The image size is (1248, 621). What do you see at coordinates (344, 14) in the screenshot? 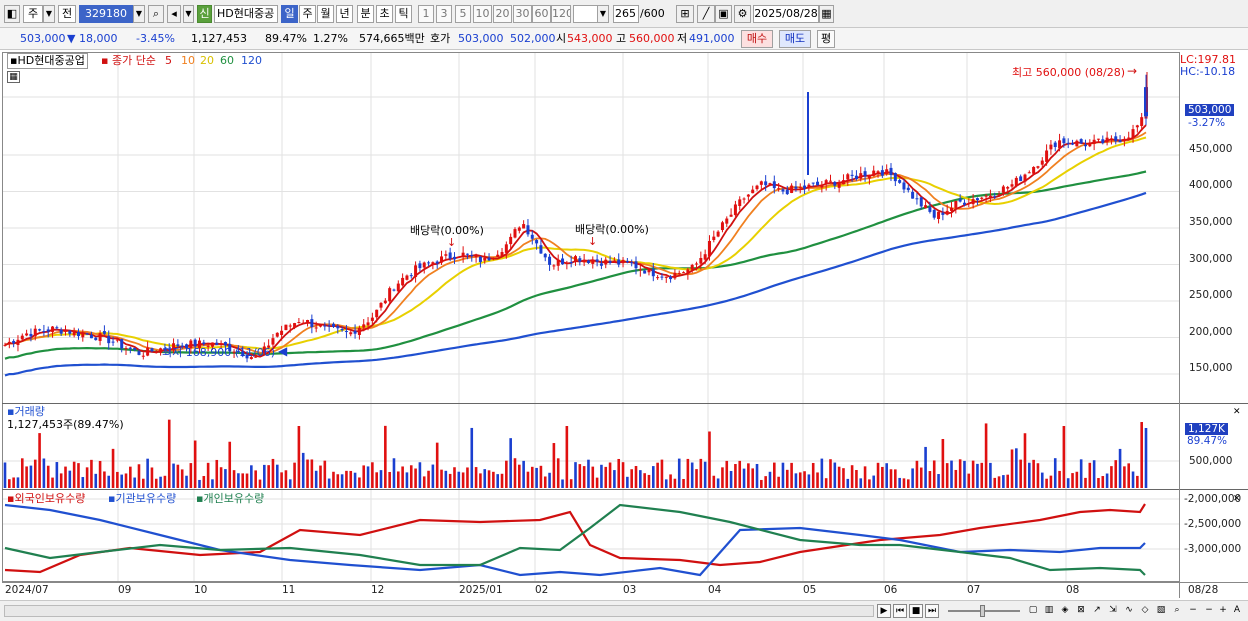
I see `period-year-tab: 년` at bounding box center [344, 14].